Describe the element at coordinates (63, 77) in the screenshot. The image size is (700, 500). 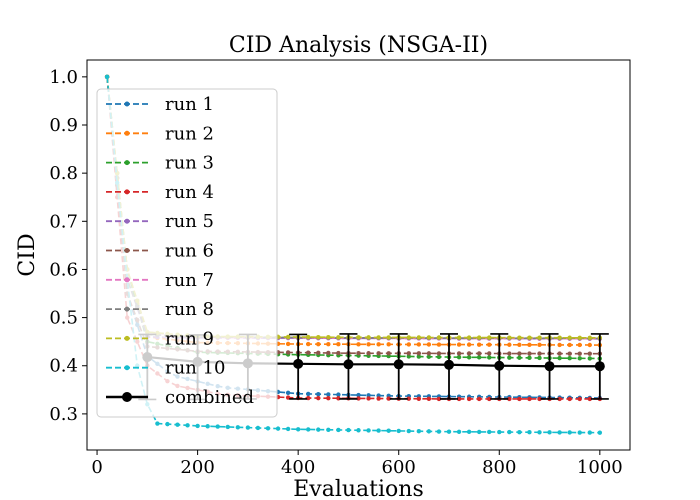
I see `y-tick-label: 1.0` at that location.